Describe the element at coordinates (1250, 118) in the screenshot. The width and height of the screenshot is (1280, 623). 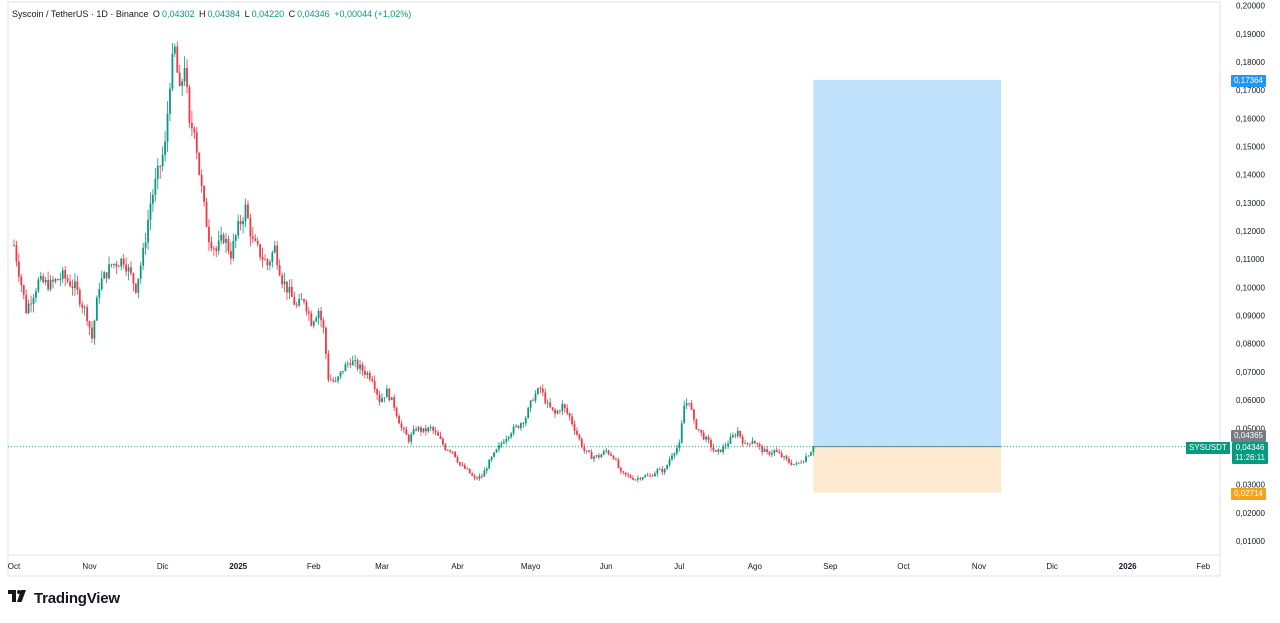
I see `y-tick-label: 0,16000` at that location.